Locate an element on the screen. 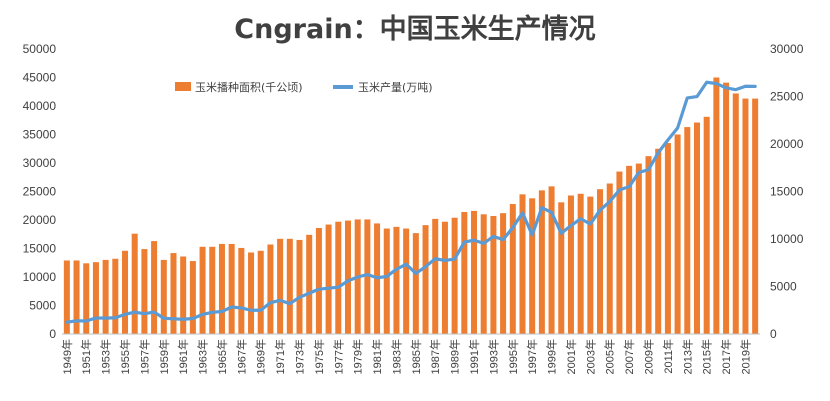 The width and height of the screenshot is (830, 401). legend: 玉米播种面积(千公顷) 玉米产量(万吨) is located at coordinates (304, 87).